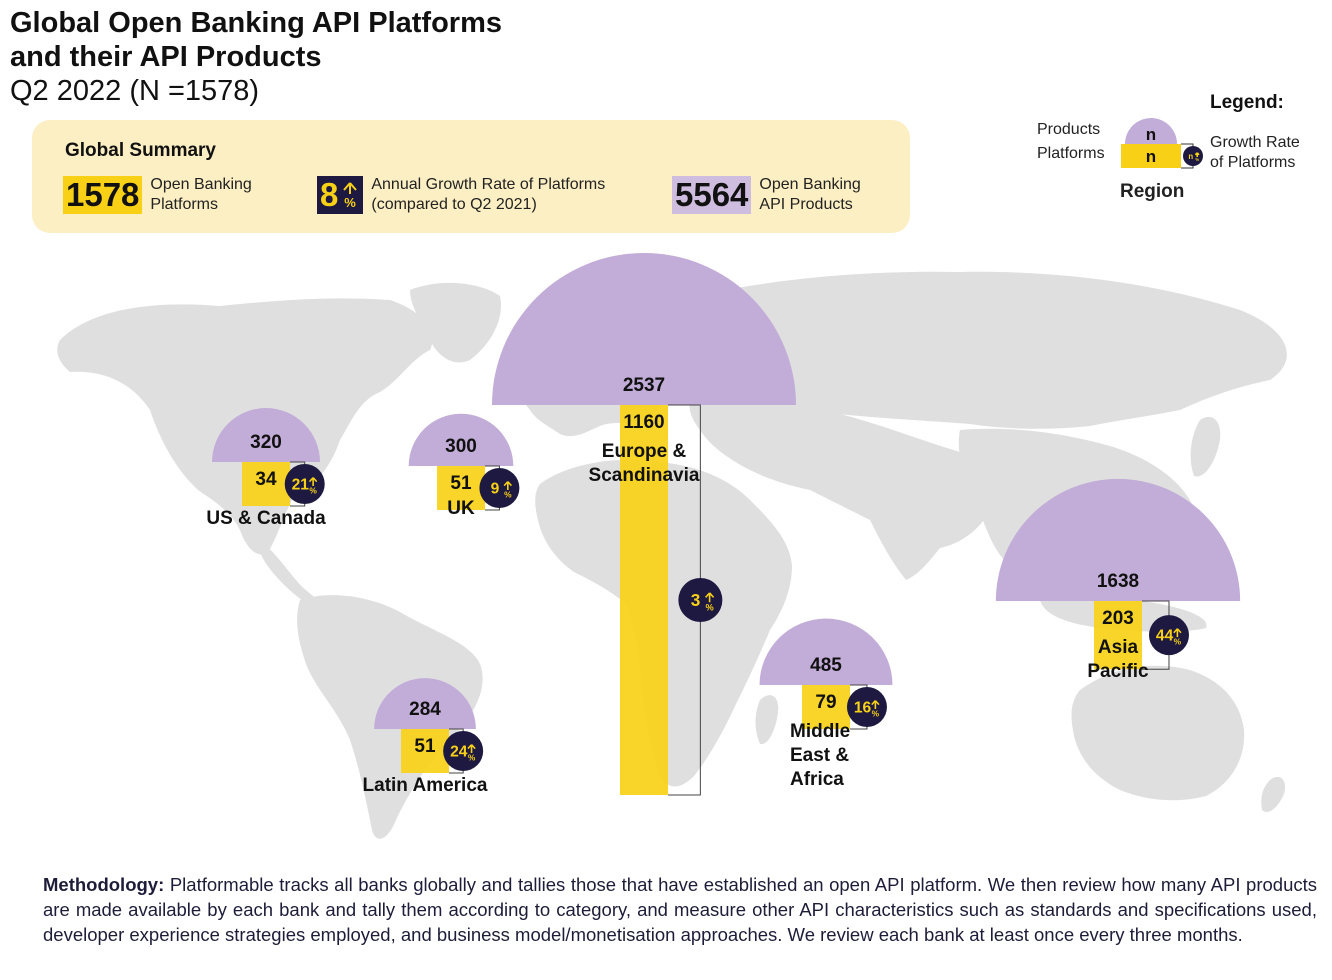 Image resolution: width=1332 pixels, height=980 pixels. I want to click on region-5-products-label: 485, so click(826, 665).